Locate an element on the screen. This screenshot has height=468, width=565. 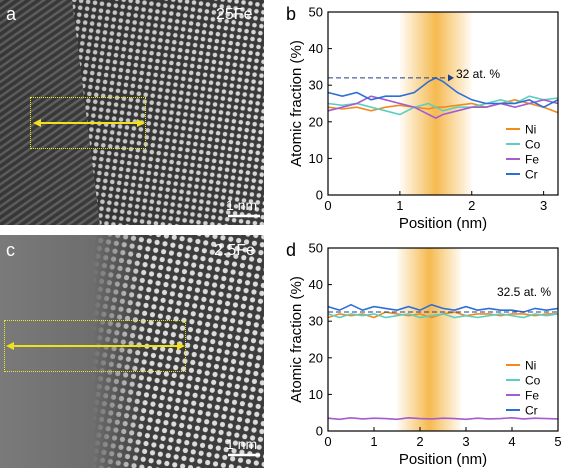
sample-label-c: 2.5Fe is located at coordinates (234, 250).